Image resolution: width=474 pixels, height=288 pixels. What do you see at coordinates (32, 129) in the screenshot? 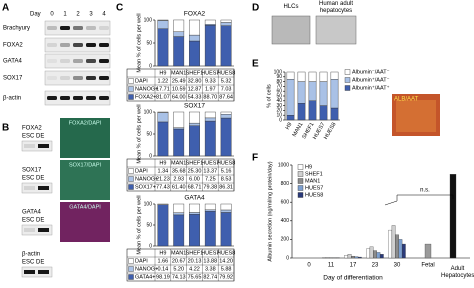
I see `blot-row-label: FOXA2` at bounding box center [32, 129].